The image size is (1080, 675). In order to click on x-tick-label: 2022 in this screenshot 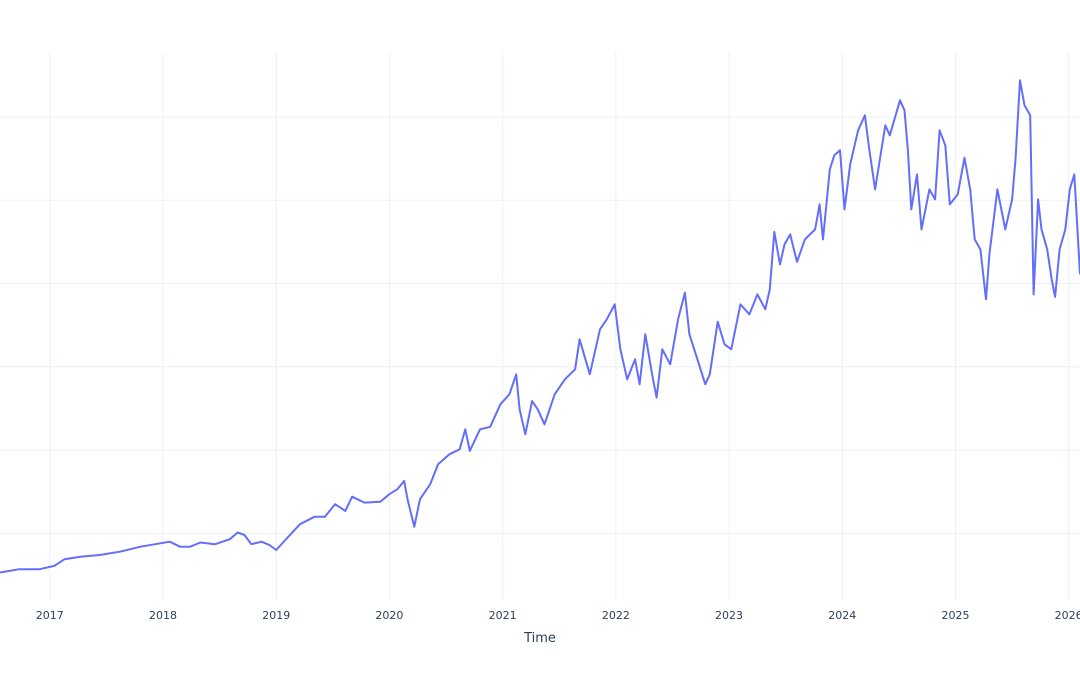, I will do `click(616, 615)`.